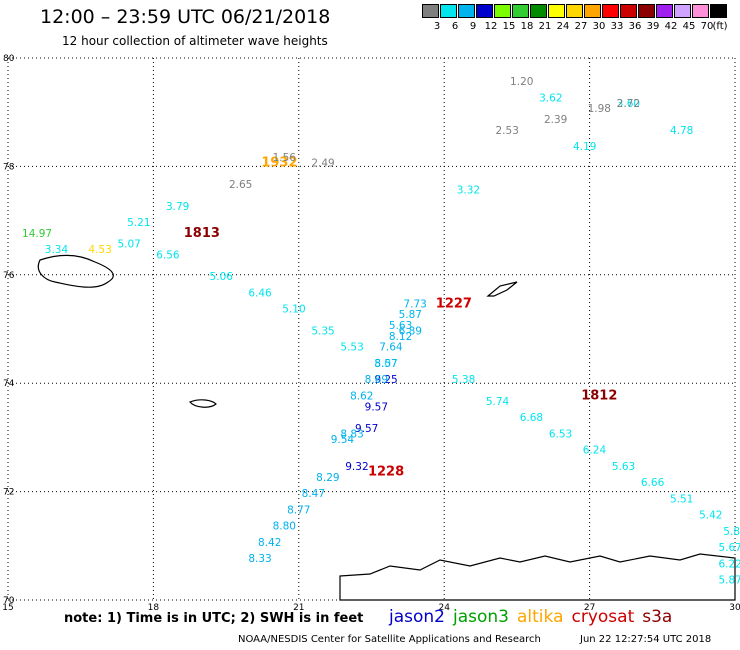 The image size is (740, 650). Describe the element at coordinates (521, 82) in the screenshot. I see `wave-height-point: 1.20` at that location.